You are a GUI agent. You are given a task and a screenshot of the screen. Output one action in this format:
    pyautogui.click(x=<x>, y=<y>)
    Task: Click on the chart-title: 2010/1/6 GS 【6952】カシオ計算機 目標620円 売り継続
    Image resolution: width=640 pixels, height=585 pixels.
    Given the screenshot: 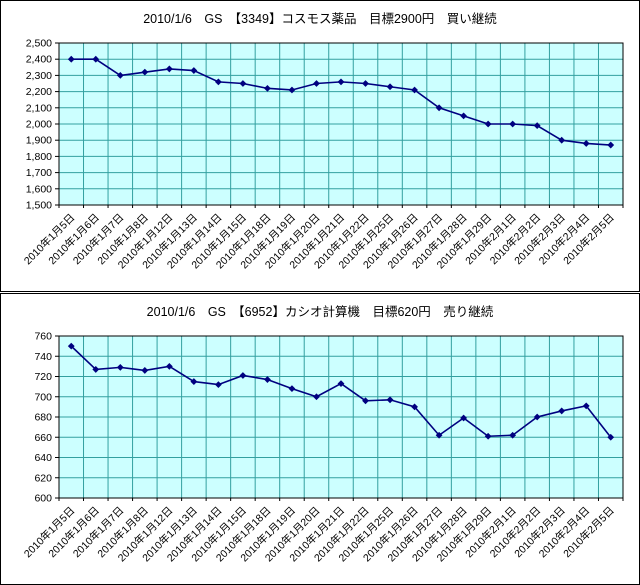 What is the action you would take?
    pyautogui.click(x=320, y=311)
    